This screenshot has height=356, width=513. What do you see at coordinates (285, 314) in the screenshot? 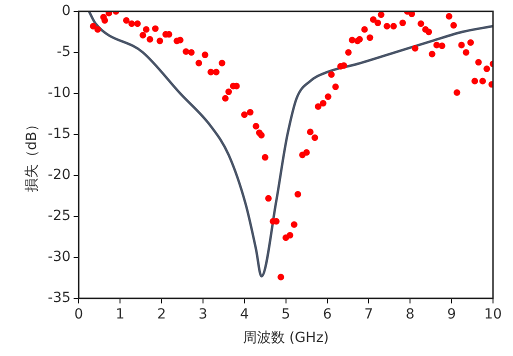
I see `x-tick-label: 5` at bounding box center [285, 314].